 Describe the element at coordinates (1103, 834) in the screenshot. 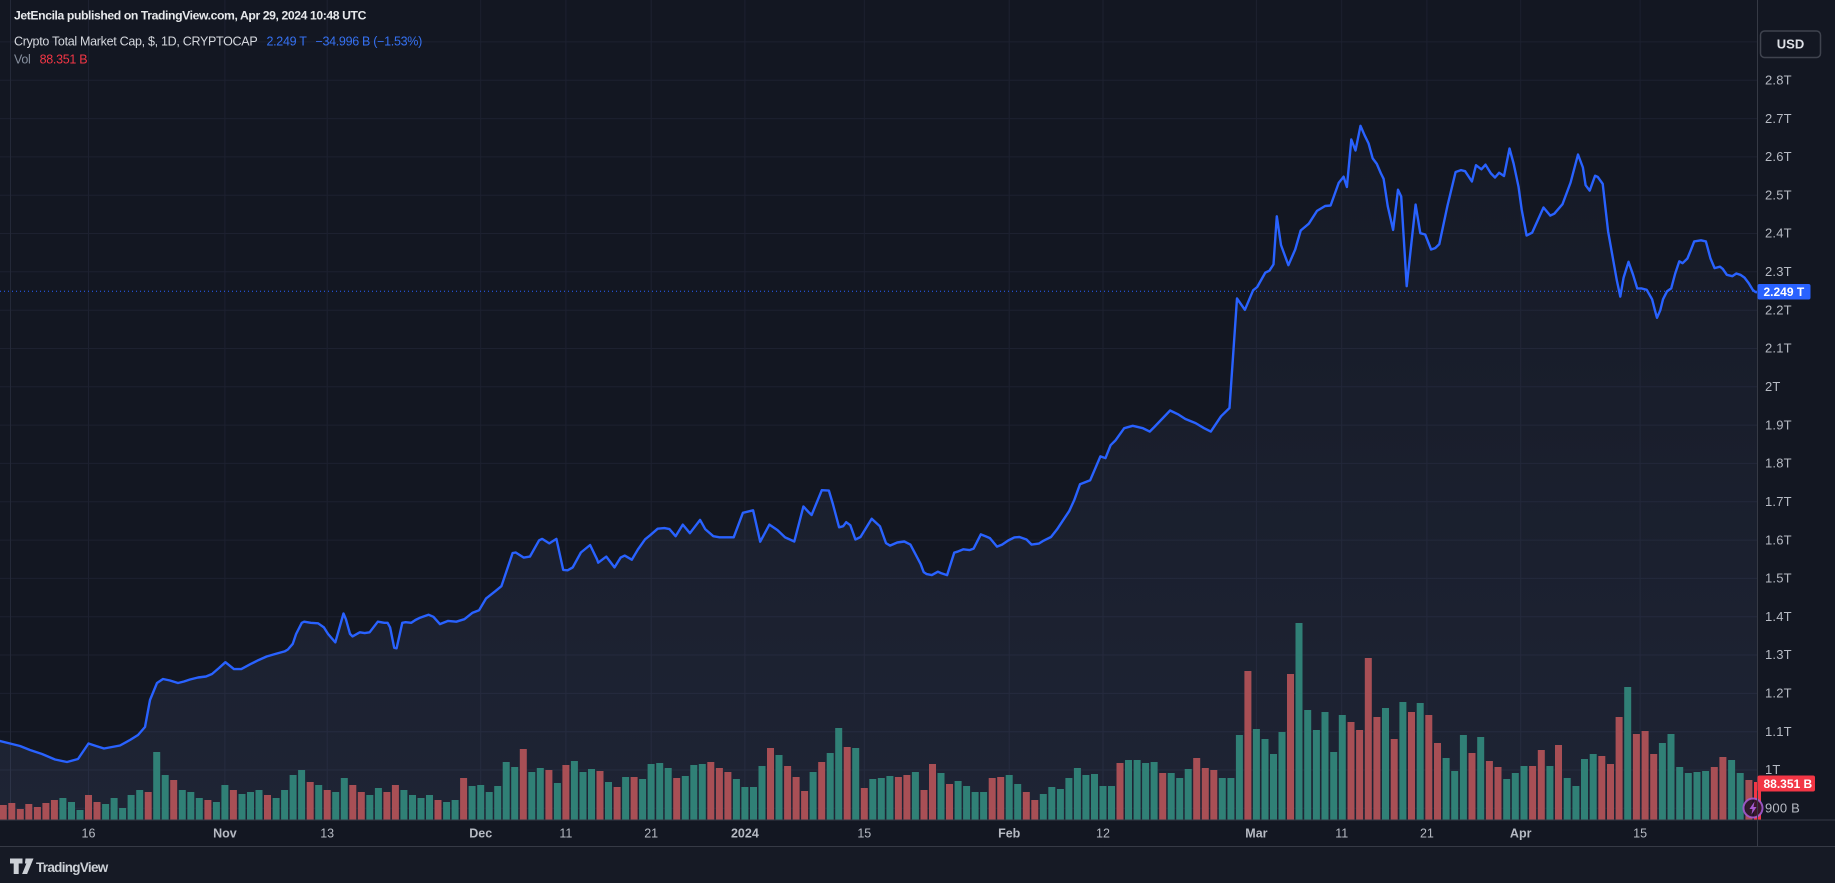

I see `svg-text: 12` at that location.